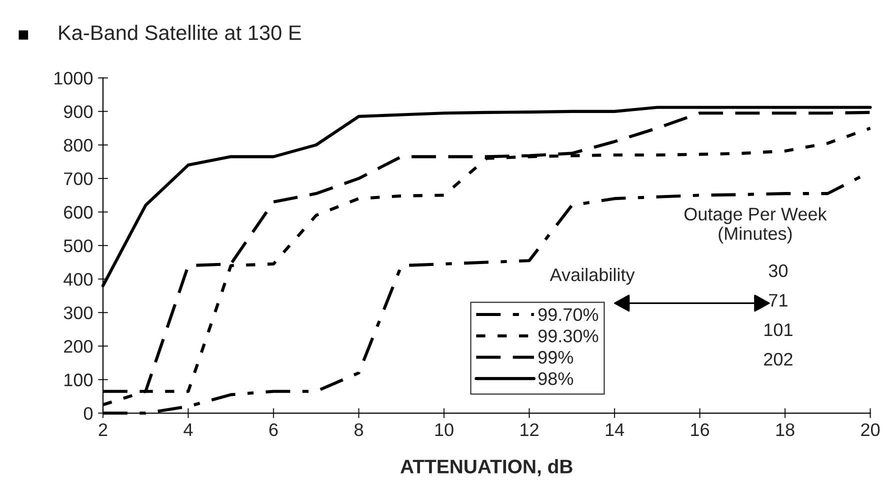 This screenshot has width=884, height=493. I want to click on annotation: 101, so click(778, 329).